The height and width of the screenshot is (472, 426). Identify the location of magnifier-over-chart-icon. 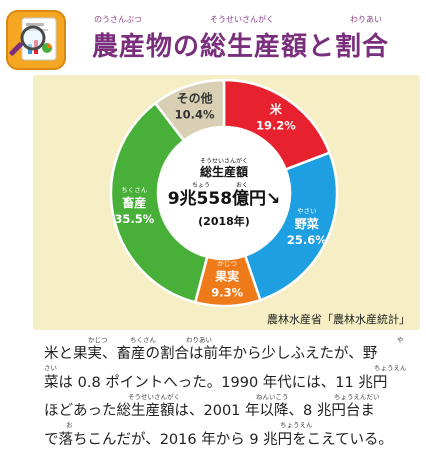
(36, 40).